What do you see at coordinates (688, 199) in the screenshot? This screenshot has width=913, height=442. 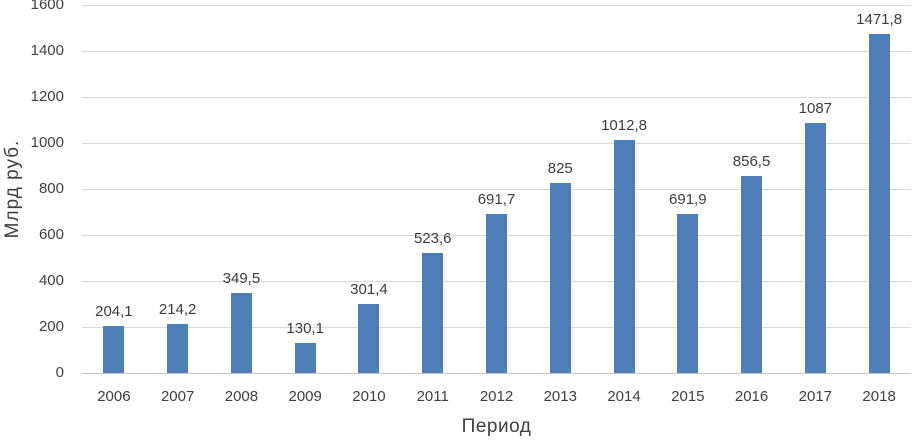 I see `bar-value-label: 691,9` at bounding box center [688, 199].